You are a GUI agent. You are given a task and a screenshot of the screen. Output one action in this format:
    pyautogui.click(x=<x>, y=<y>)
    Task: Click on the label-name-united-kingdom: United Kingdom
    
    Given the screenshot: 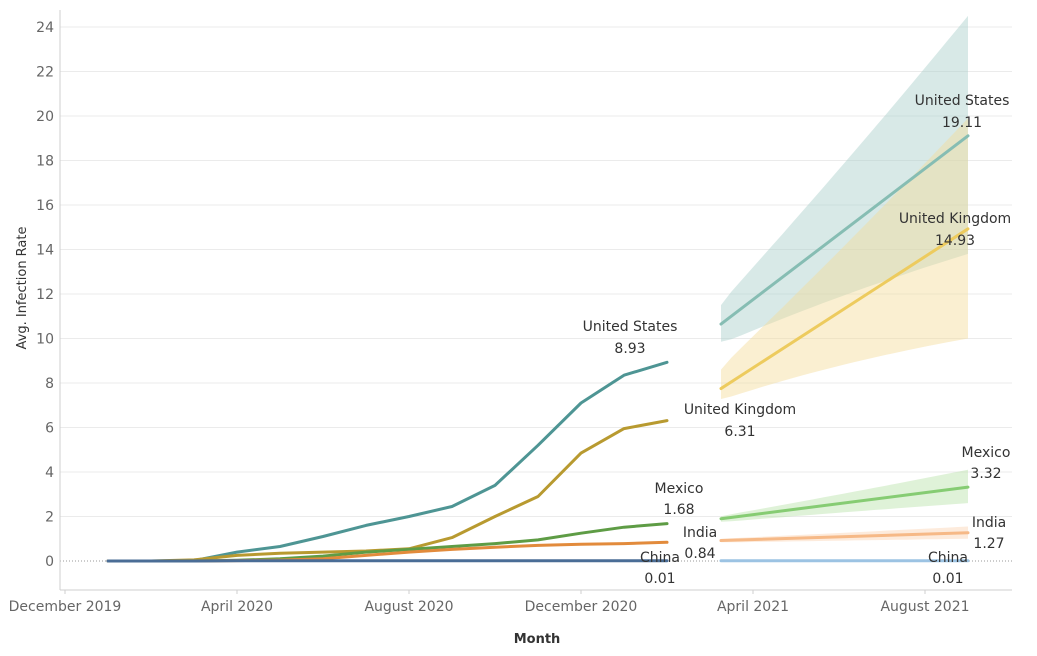 What is the action you would take?
    pyautogui.click(x=740, y=410)
    